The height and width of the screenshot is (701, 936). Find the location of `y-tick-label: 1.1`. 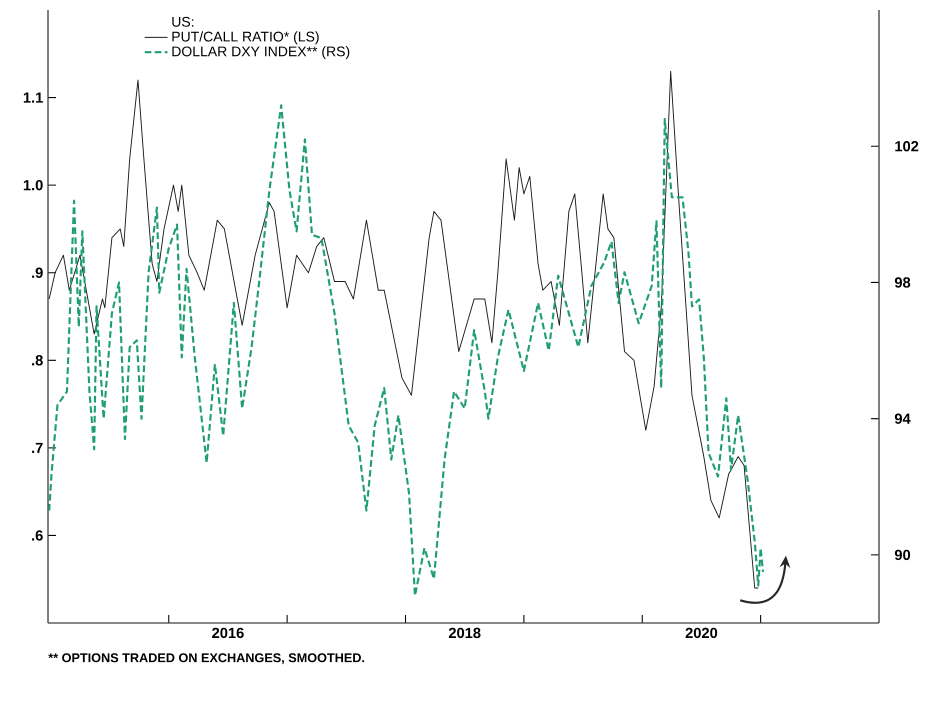

y-tick-label: 1.1 is located at coordinates (33, 97).